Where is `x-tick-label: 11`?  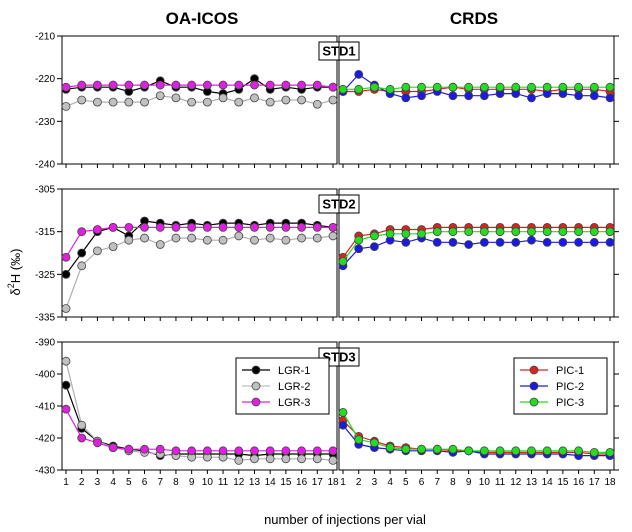
x-tick-label: 11 is located at coordinates (500, 482).